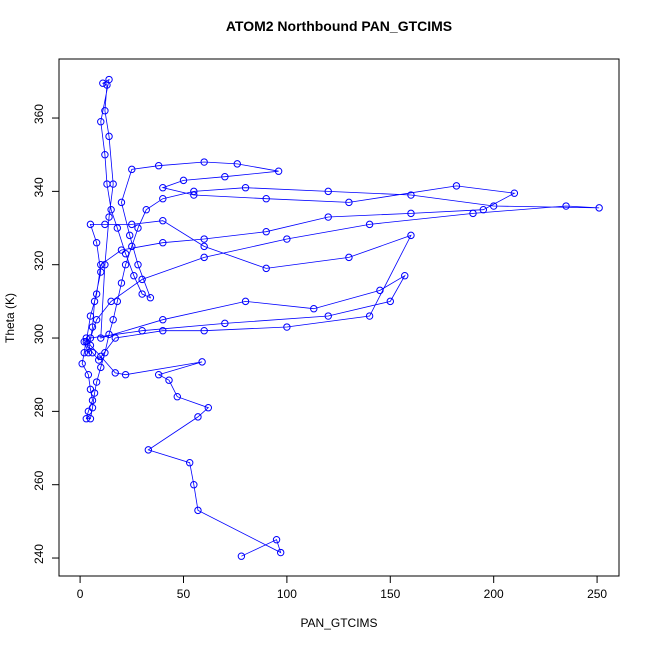  Describe the element at coordinates (39, 334) in the screenshot. I see `y-tick-label: 300` at that location.